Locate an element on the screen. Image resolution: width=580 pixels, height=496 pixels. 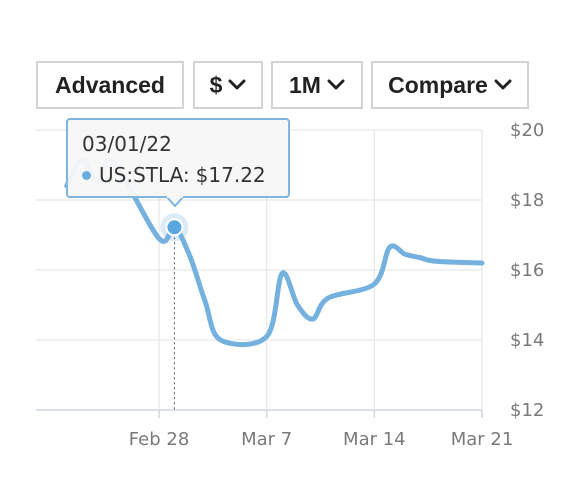
compare-dropdown: Compare is located at coordinates (450, 85).